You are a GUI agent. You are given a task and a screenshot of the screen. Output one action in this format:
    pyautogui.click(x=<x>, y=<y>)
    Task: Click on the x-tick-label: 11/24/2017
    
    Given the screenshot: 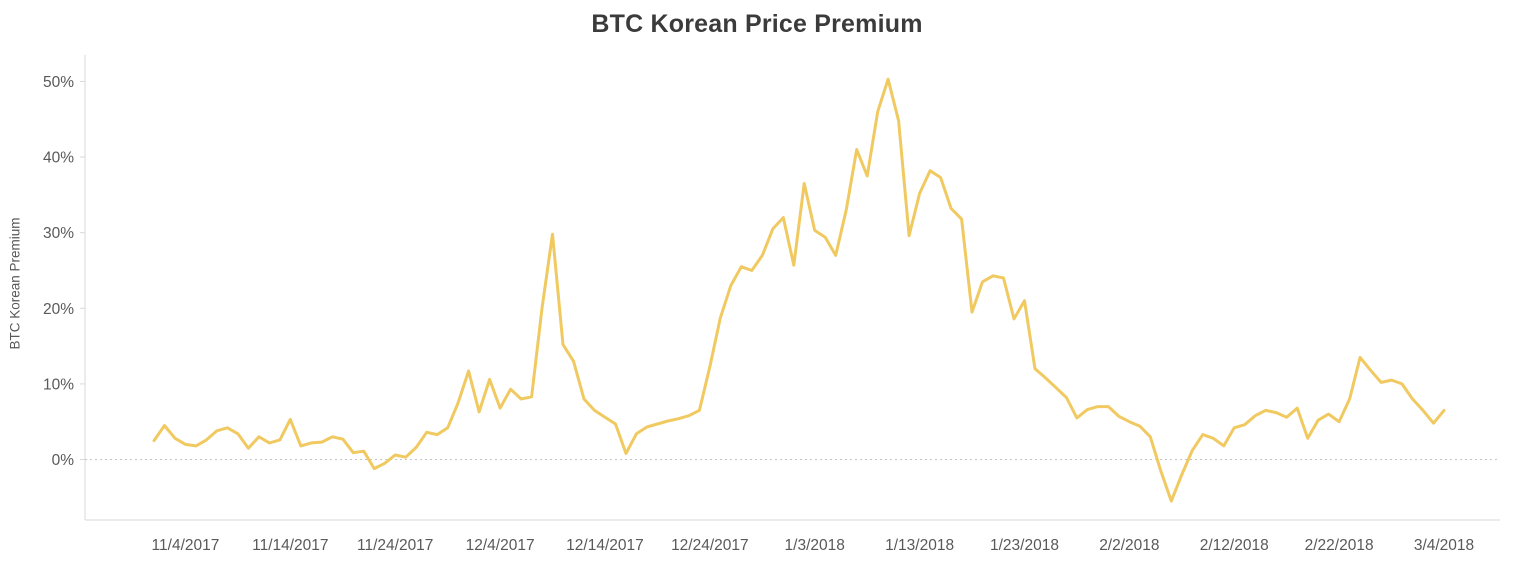 What is the action you would take?
    pyautogui.click(x=395, y=545)
    